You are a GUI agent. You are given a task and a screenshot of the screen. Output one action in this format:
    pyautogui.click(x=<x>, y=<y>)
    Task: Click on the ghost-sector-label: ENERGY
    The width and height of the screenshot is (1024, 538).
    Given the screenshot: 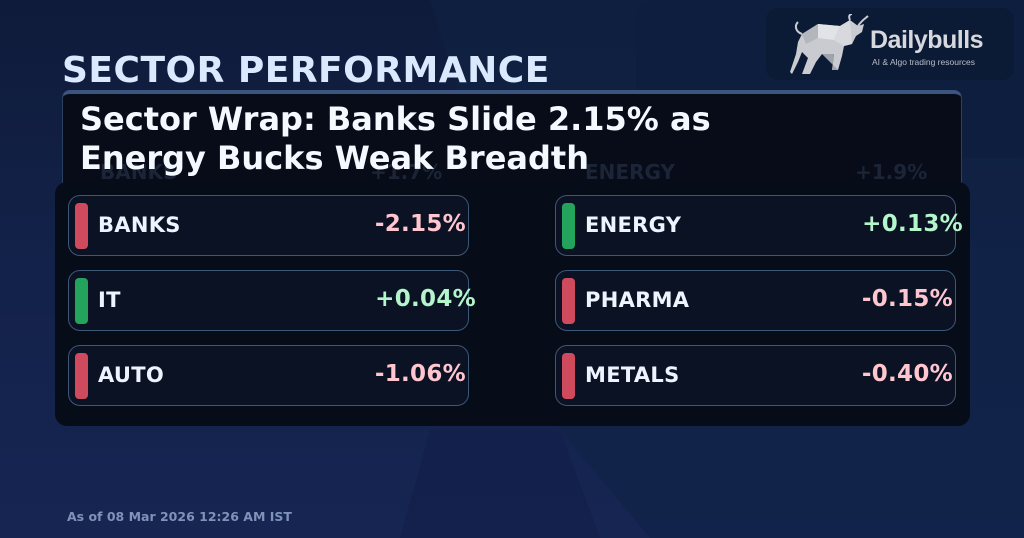 What is the action you would take?
    pyautogui.click(x=630, y=172)
    